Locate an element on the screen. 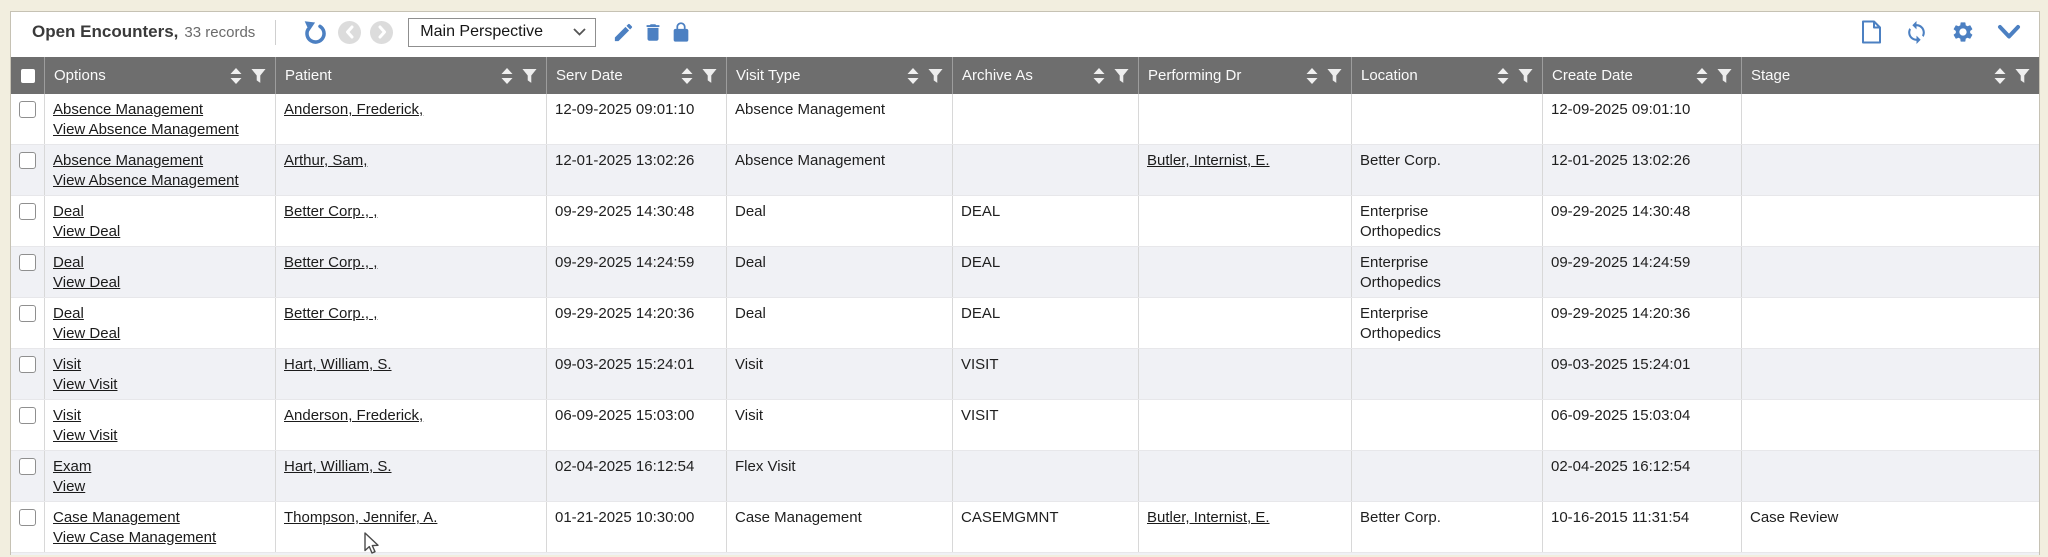 The height and width of the screenshot is (557, 2048). perspective-select: Main Perspective is located at coordinates (502, 32).